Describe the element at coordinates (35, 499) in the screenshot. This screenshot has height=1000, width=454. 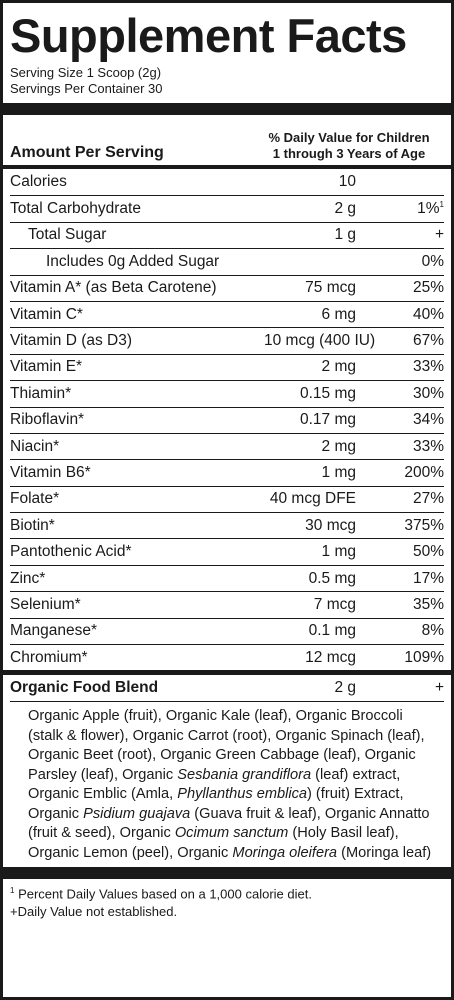
I see `nutrient-name: Folate*` at that location.